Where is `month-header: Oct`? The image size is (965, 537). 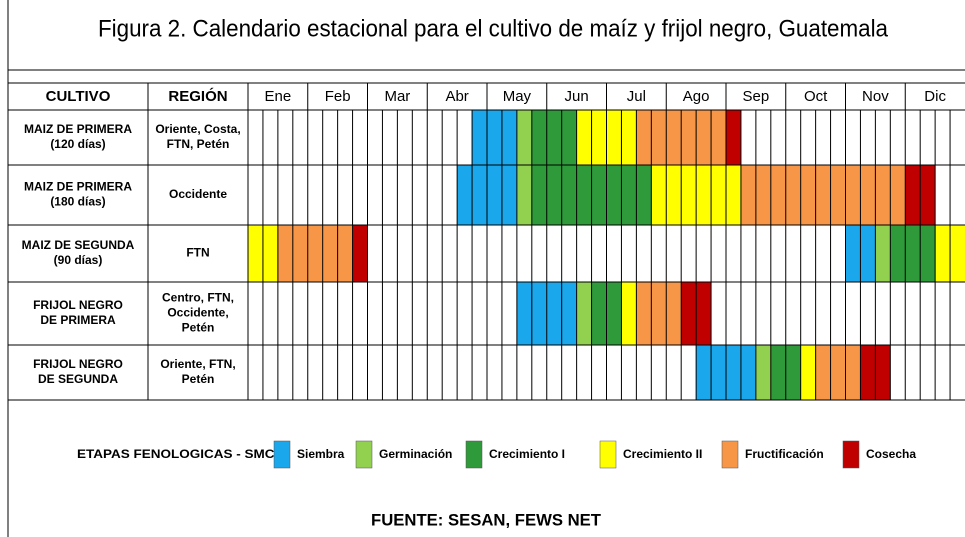
month-header: Oct is located at coordinates (816, 96).